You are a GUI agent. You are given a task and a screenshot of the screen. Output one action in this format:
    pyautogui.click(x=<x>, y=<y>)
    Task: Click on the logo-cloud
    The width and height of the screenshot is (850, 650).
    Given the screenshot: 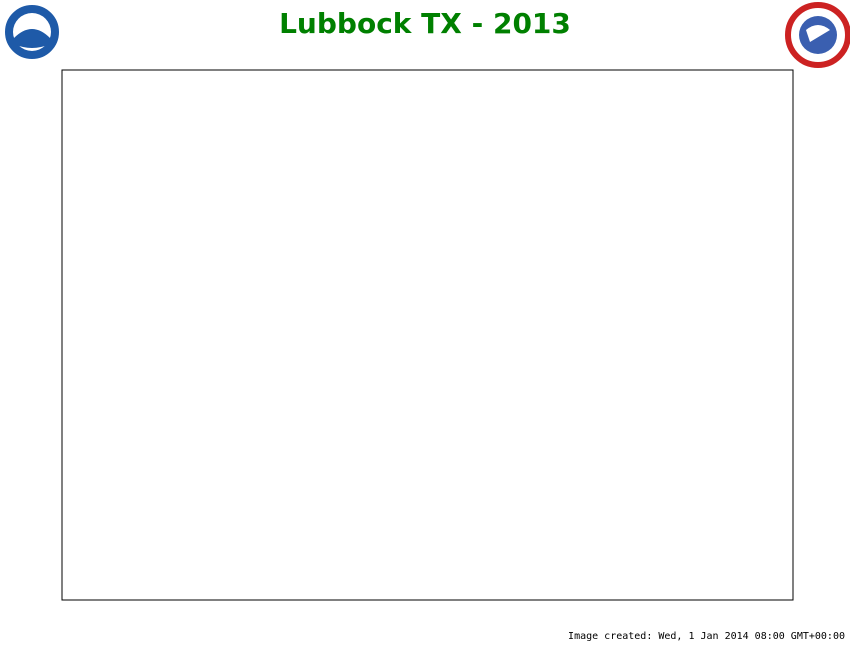 What is the action you would take?
    pyautogui.click(x=818, y=33)
    